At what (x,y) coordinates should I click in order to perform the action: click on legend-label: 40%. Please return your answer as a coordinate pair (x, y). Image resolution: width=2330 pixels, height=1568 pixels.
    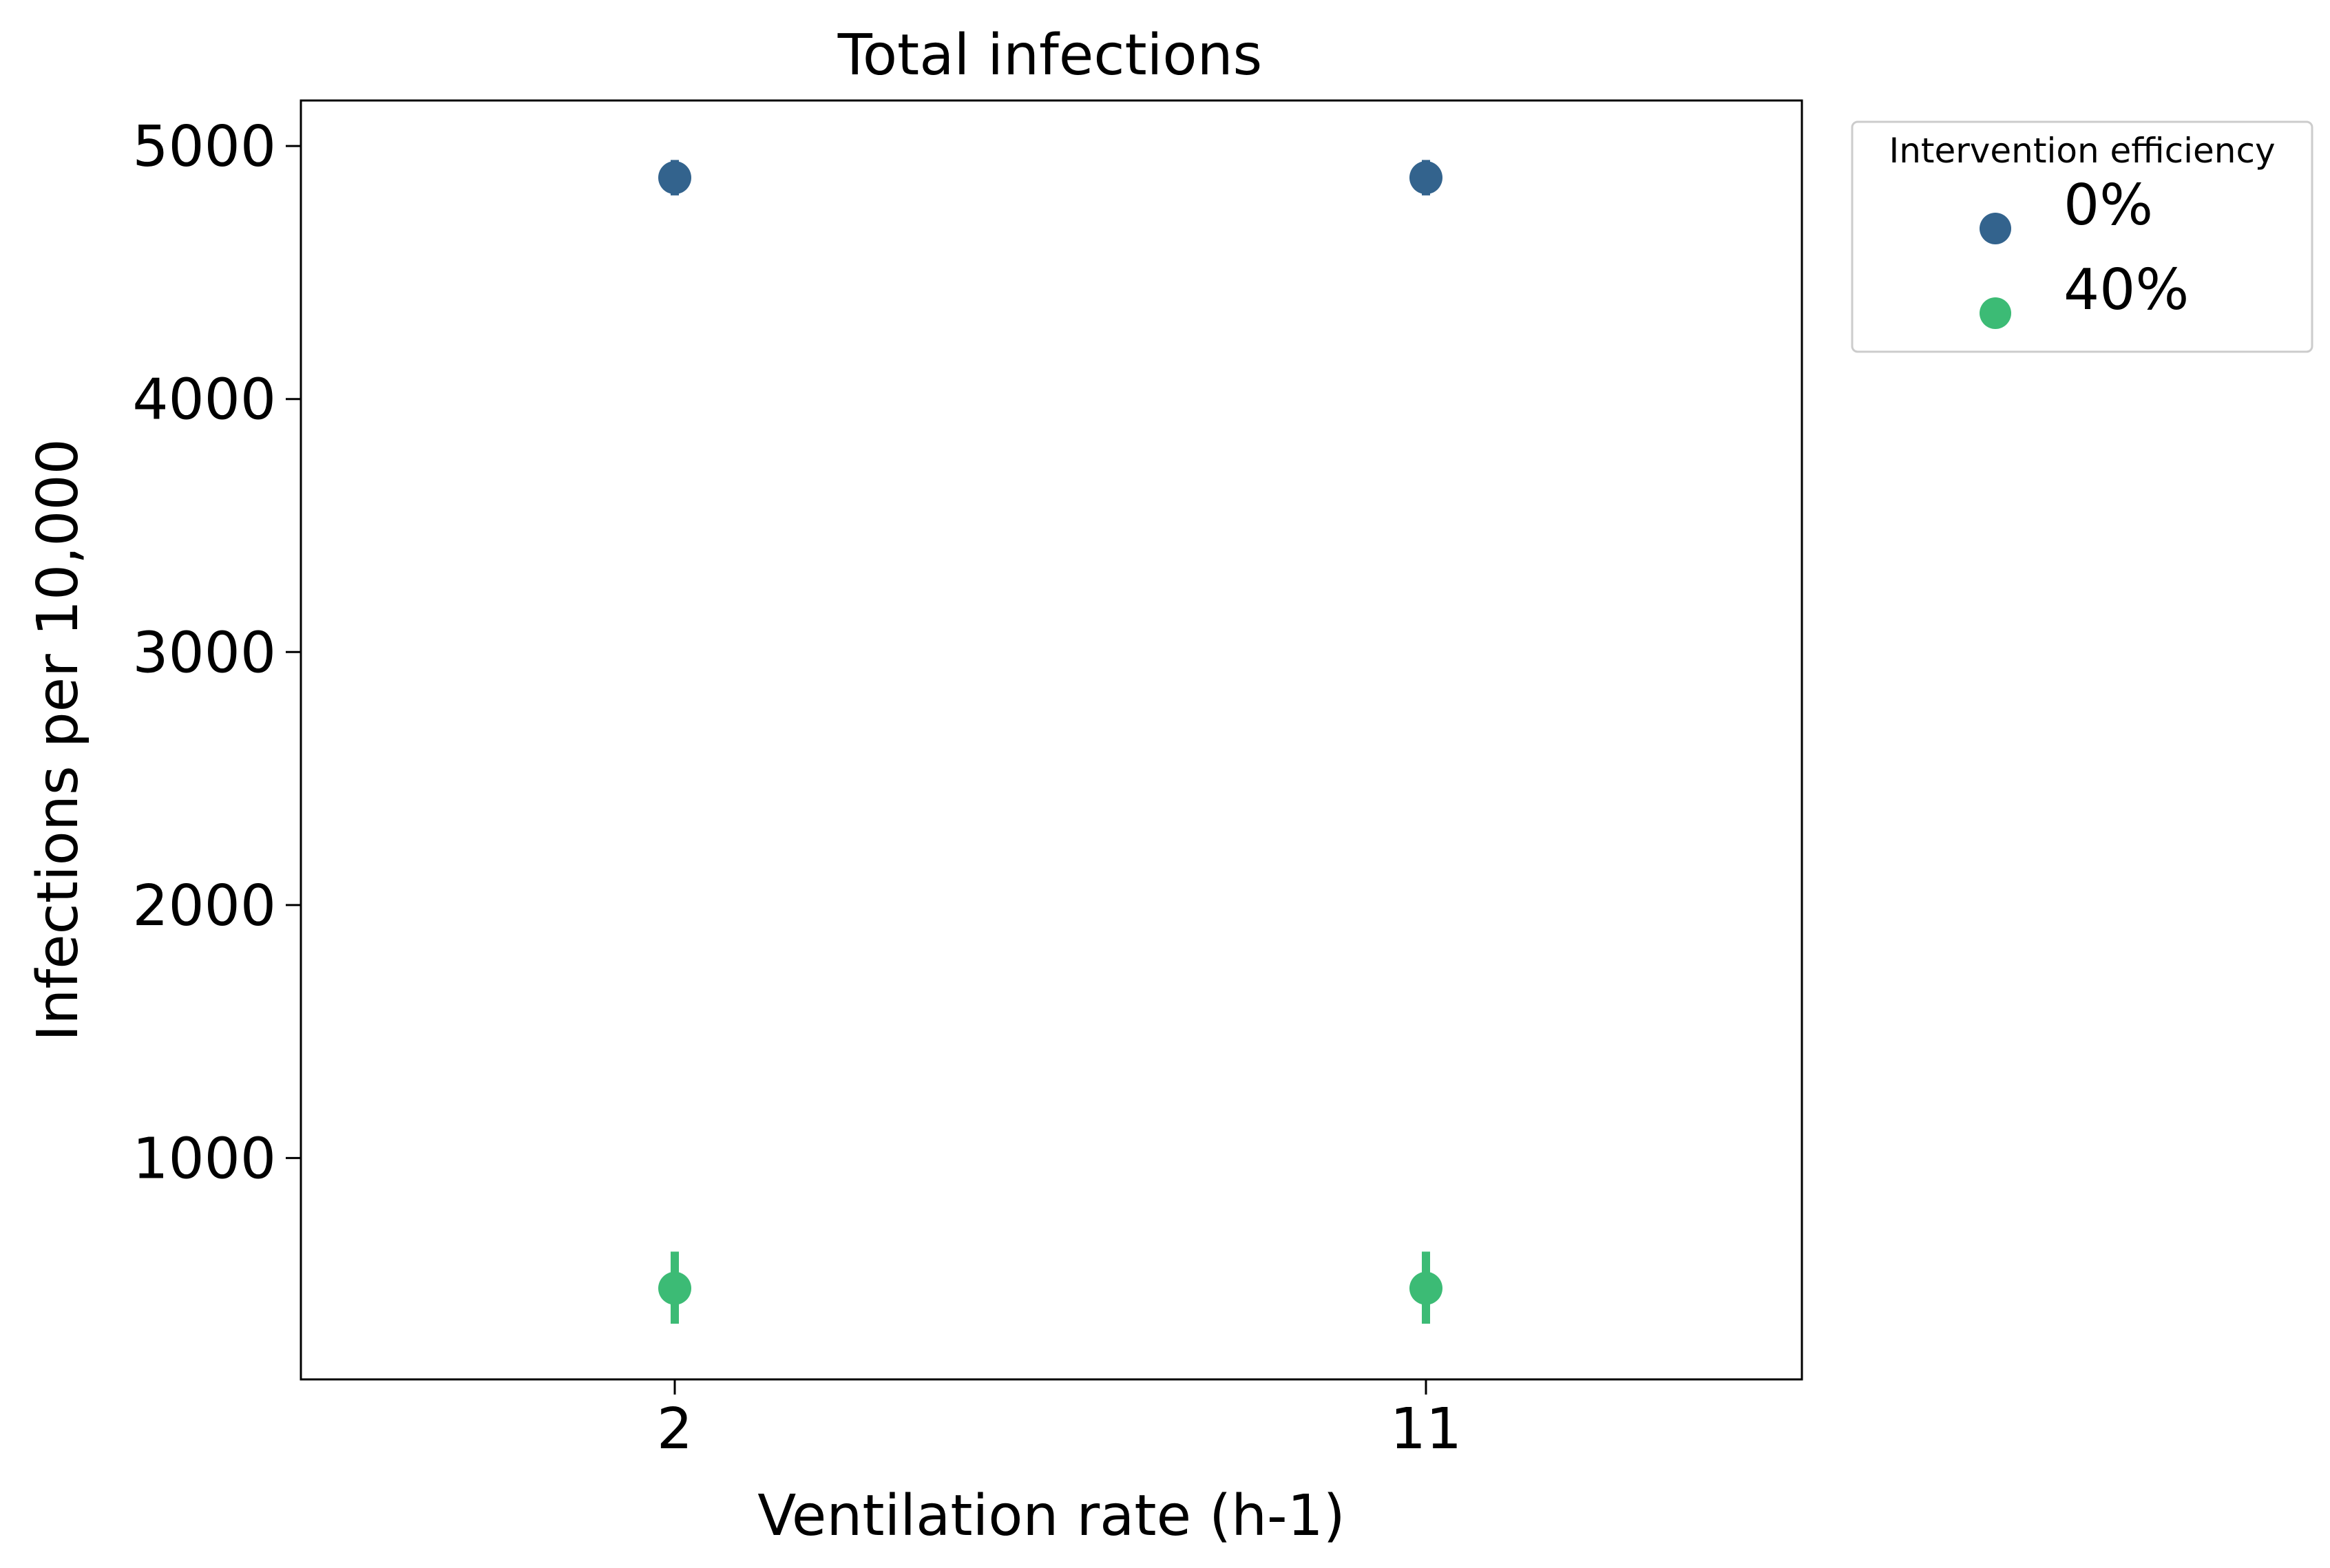
    Looking at the image, I should click on (2126, 290).